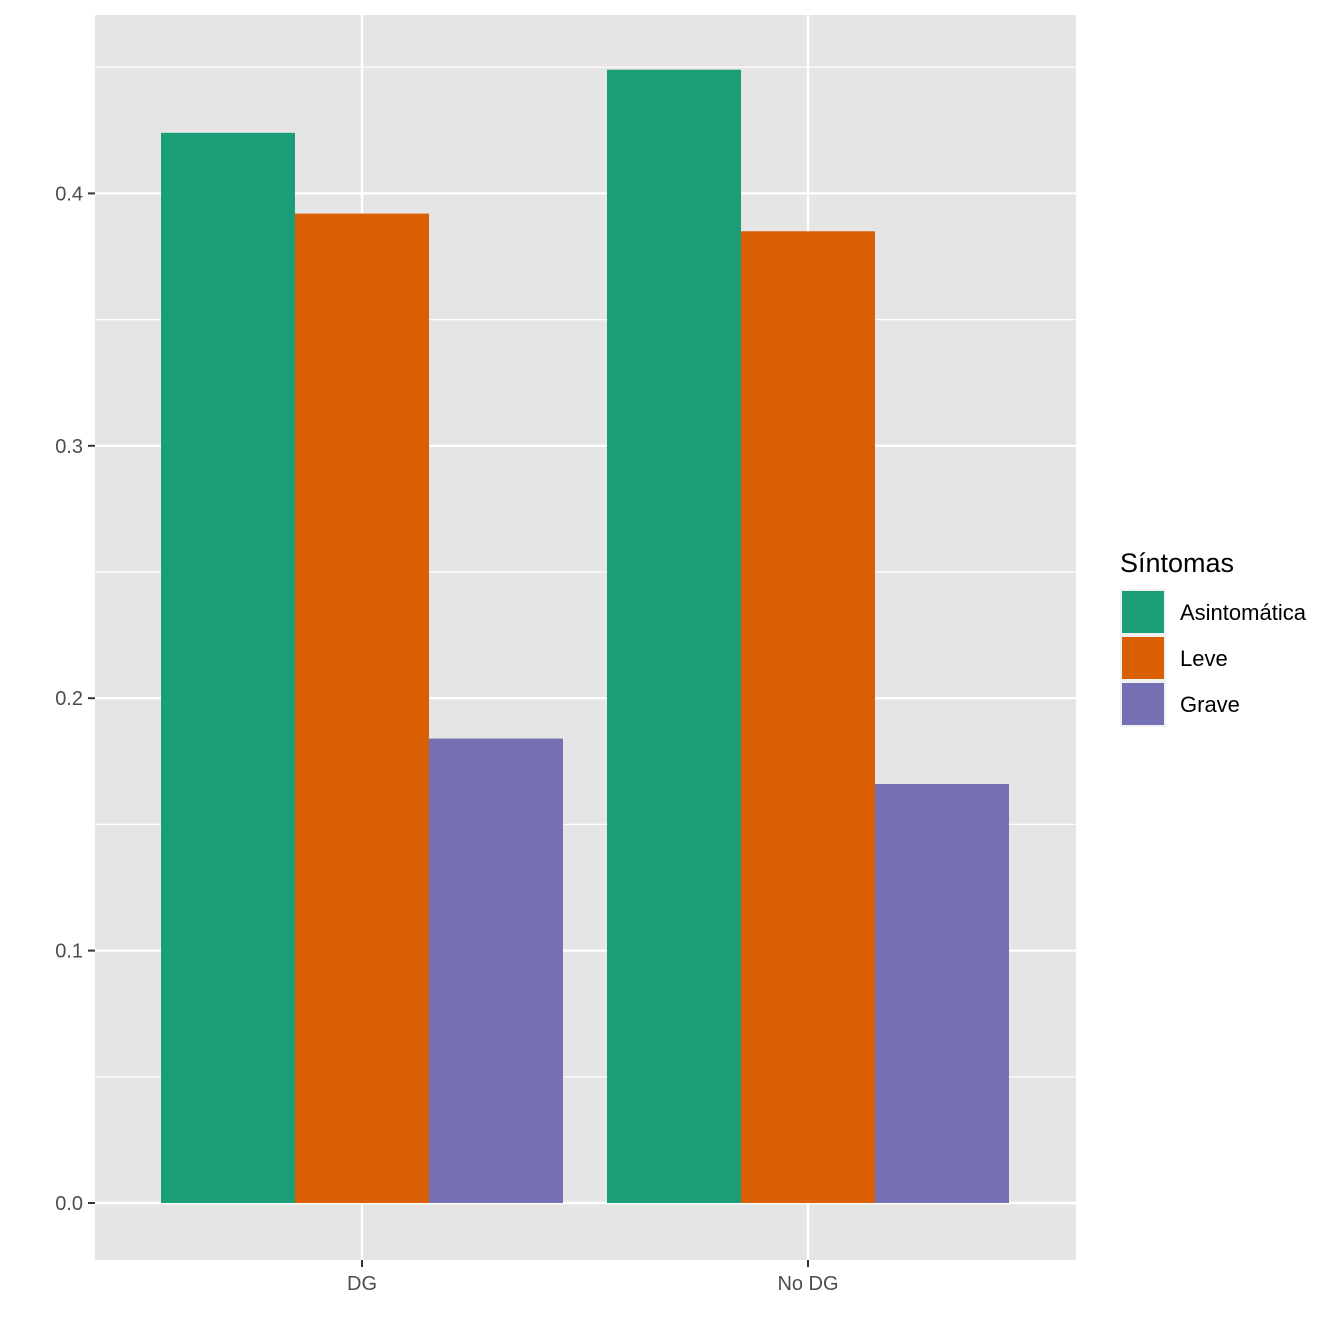 Image resolution: width=1344 pixels, height=1344 pixels. I want to click on y-tick-label: 0.1, so click(69, 952).